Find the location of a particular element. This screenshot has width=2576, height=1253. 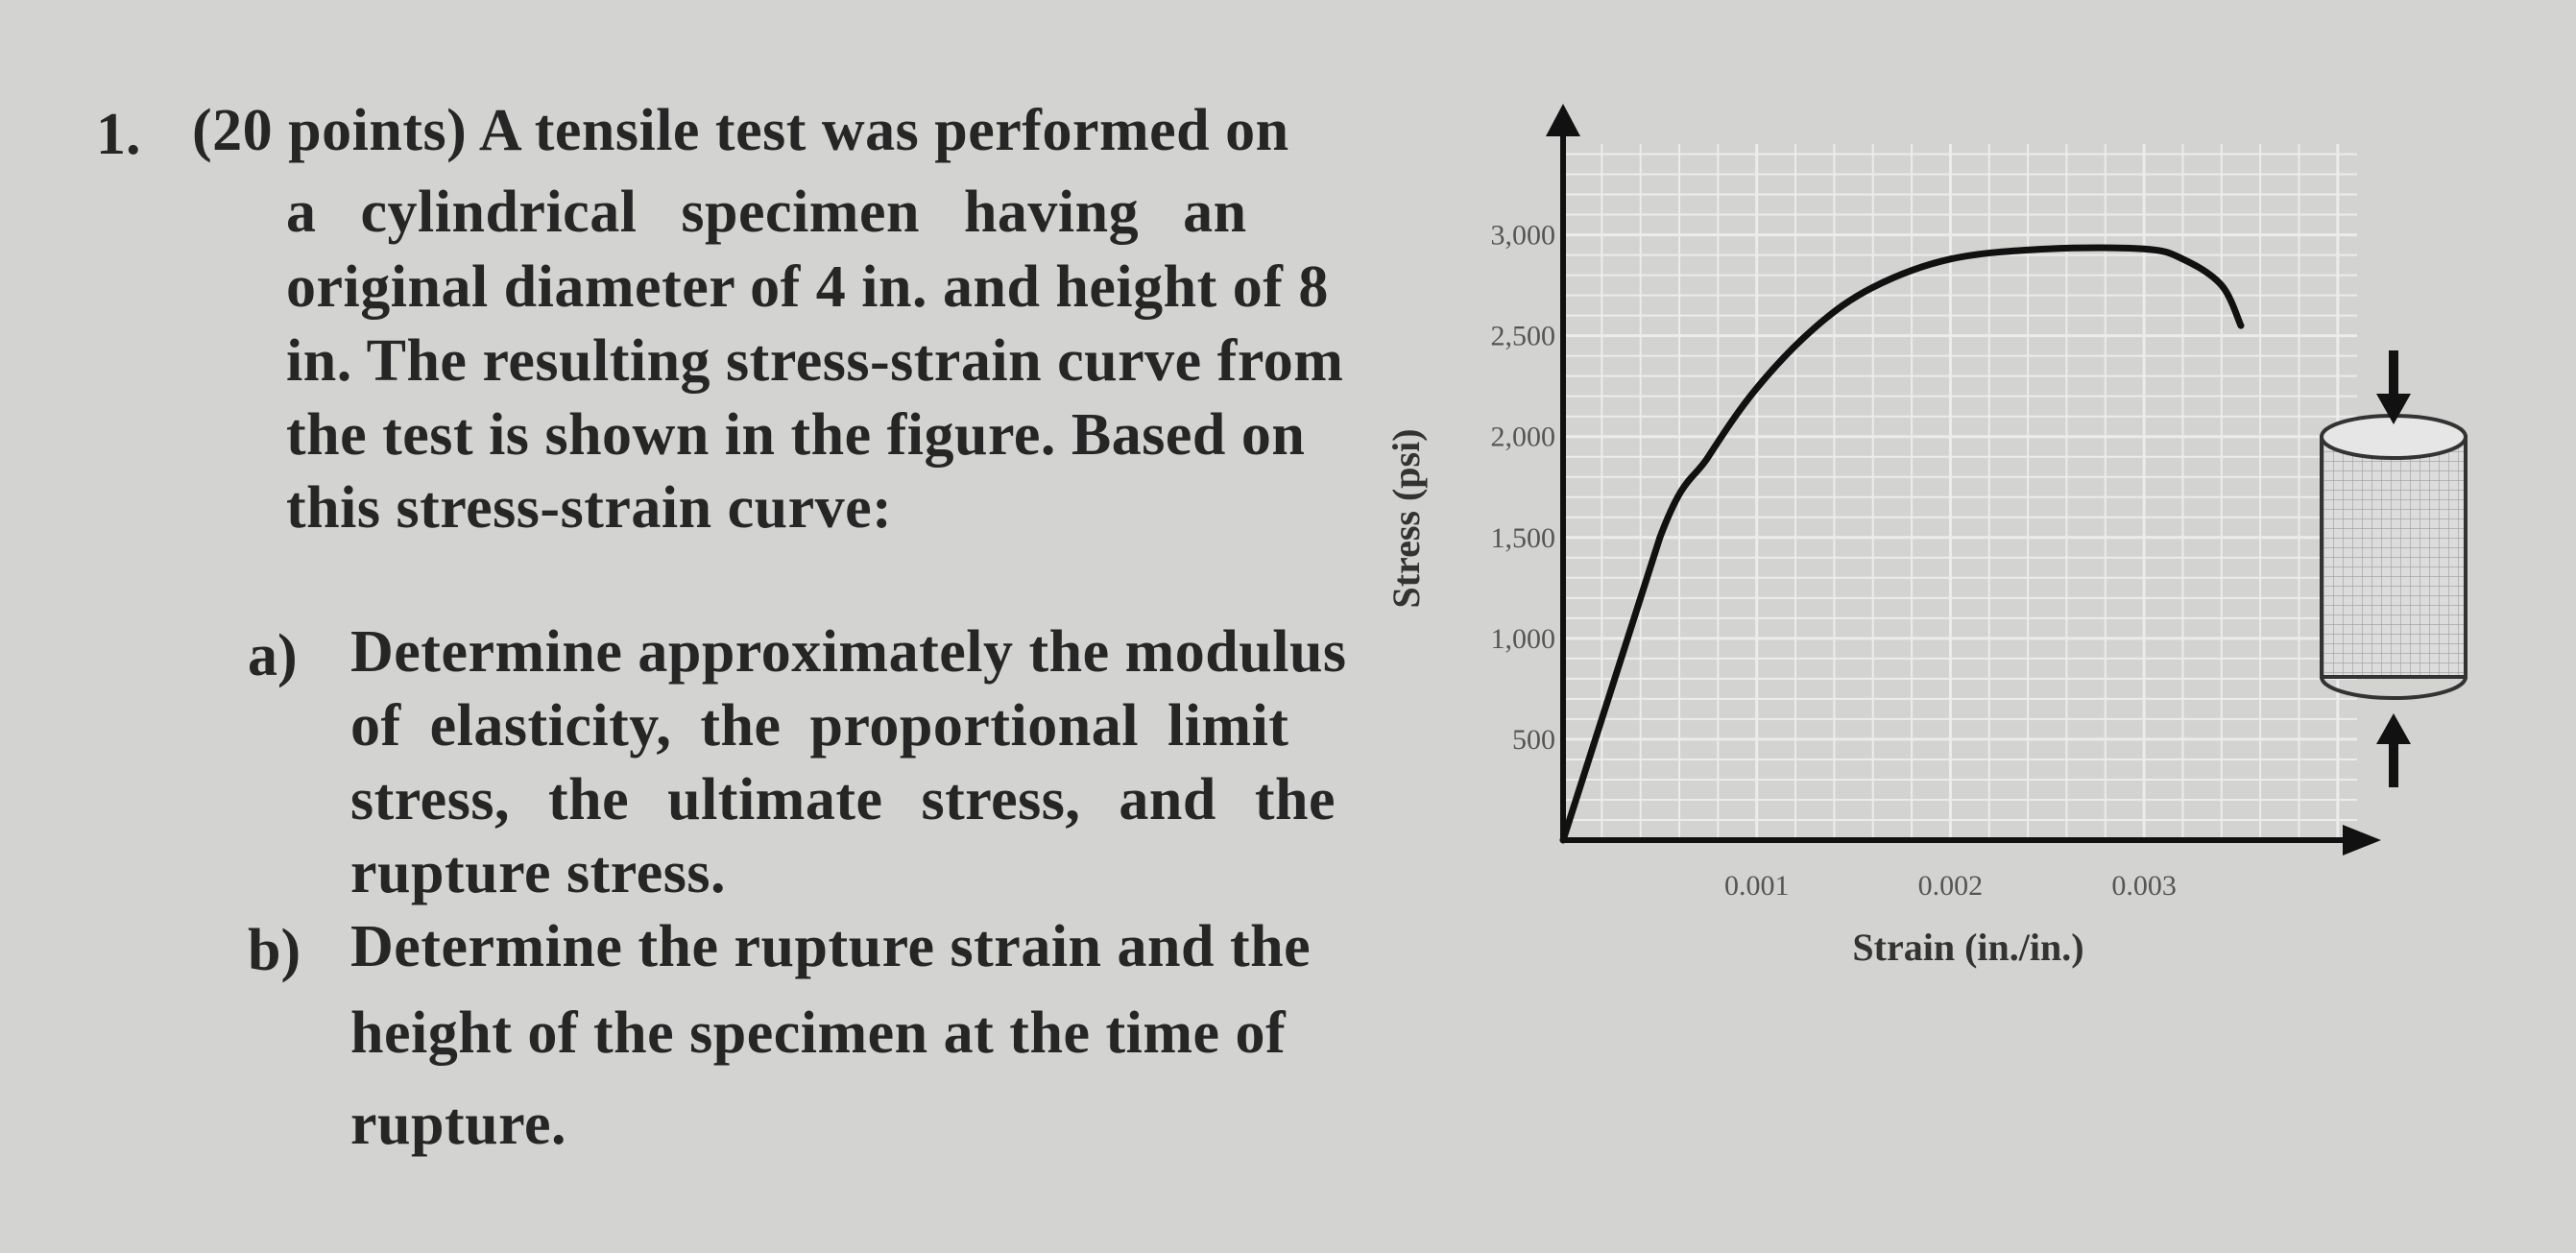

y-tick-label: 2,500 is located at coordinates (1523, 336).